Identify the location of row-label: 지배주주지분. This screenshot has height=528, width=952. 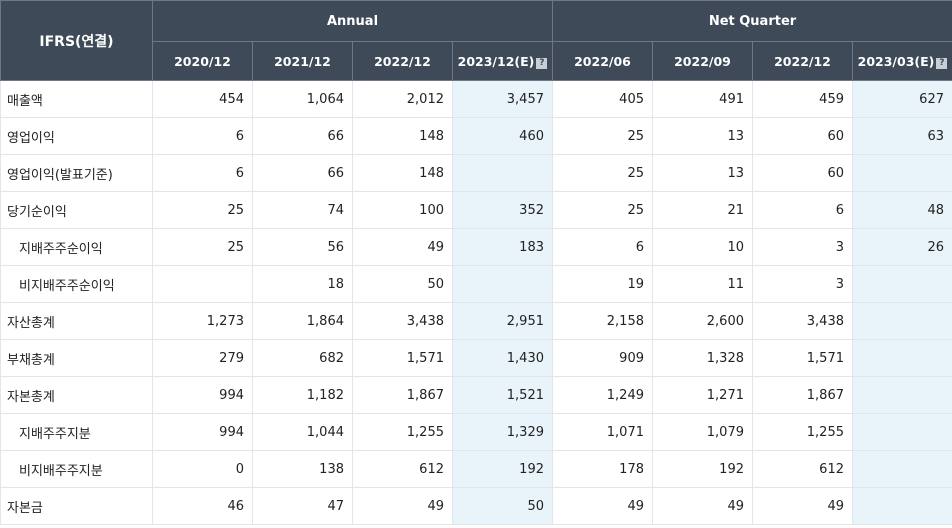
(76, 432).